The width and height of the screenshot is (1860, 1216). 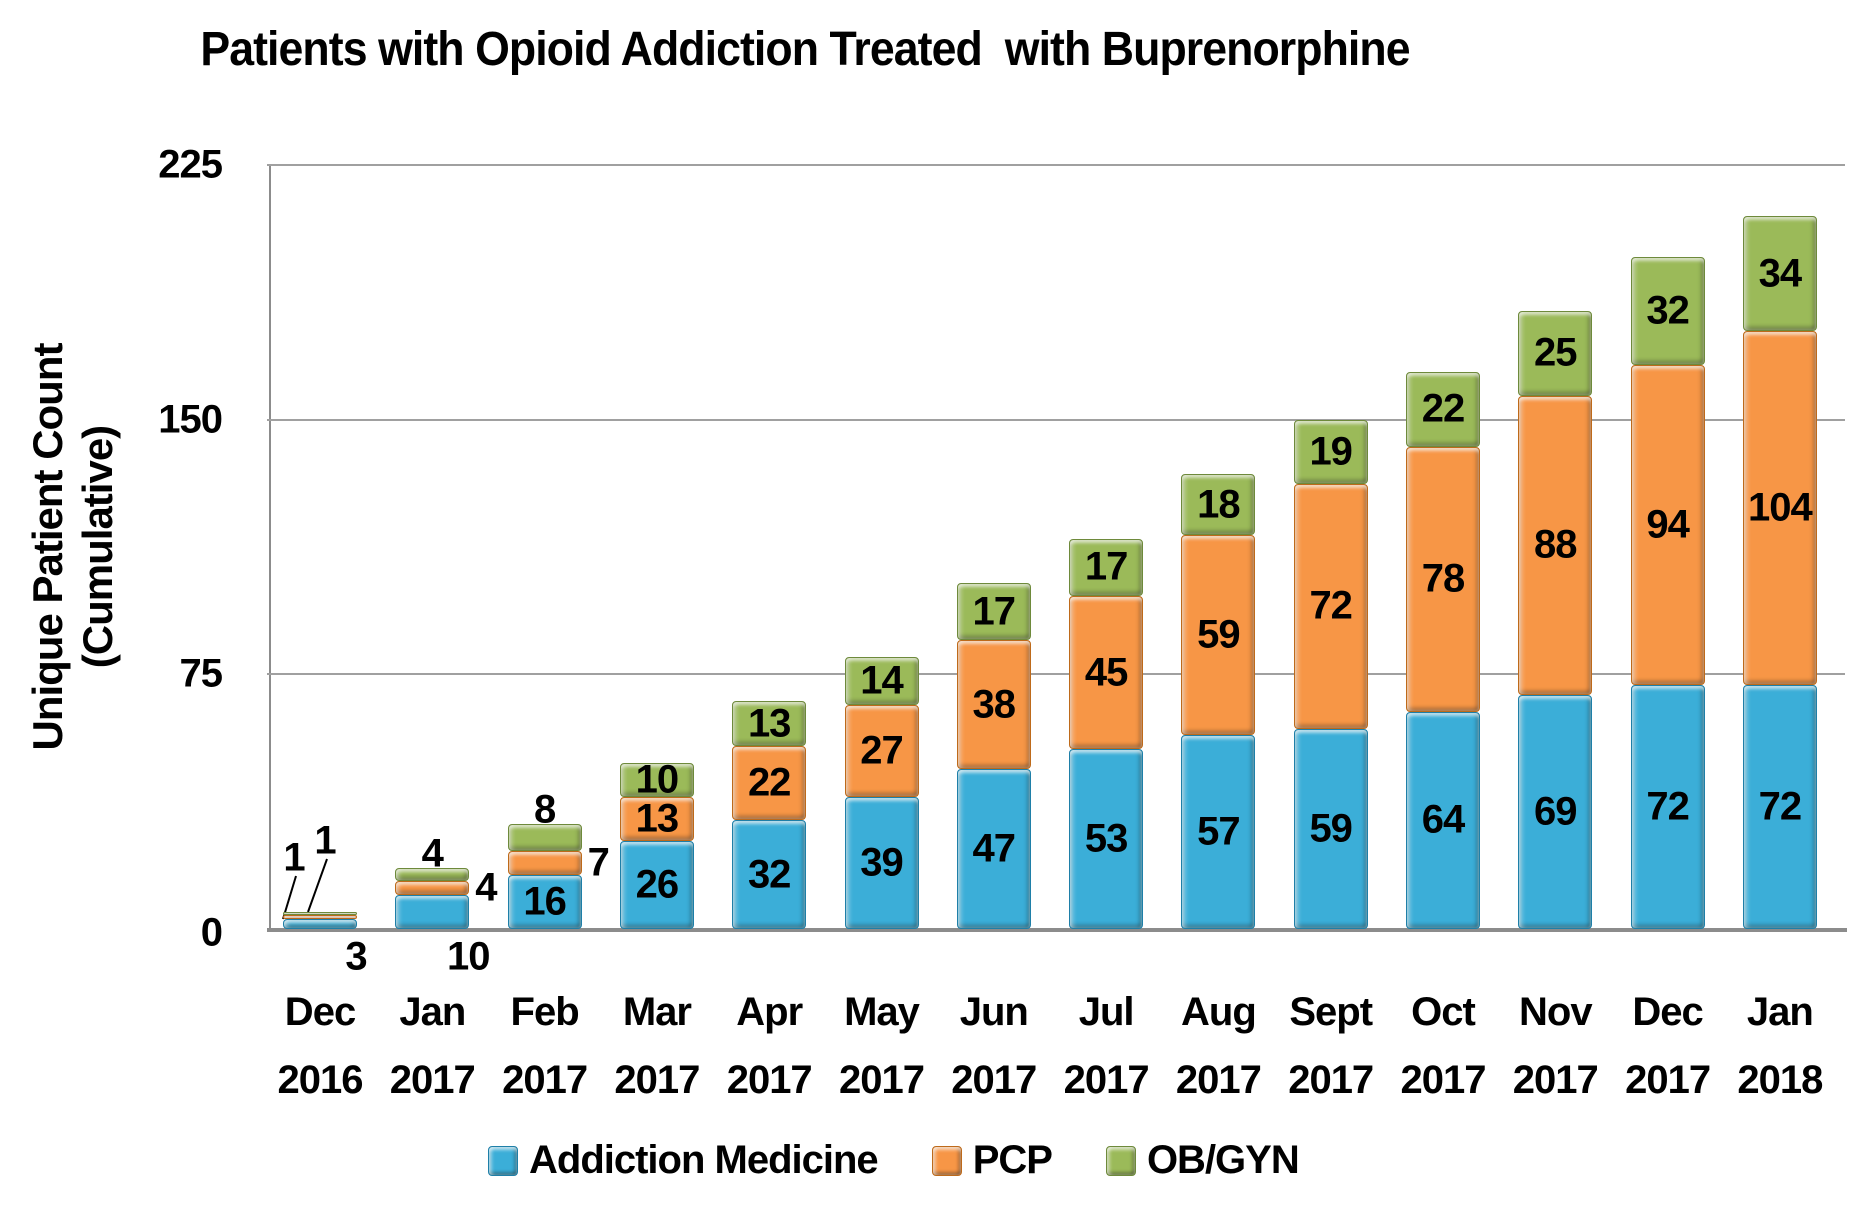 I want to click on data-label-obgyn: 17, so click(x=994, y=611).